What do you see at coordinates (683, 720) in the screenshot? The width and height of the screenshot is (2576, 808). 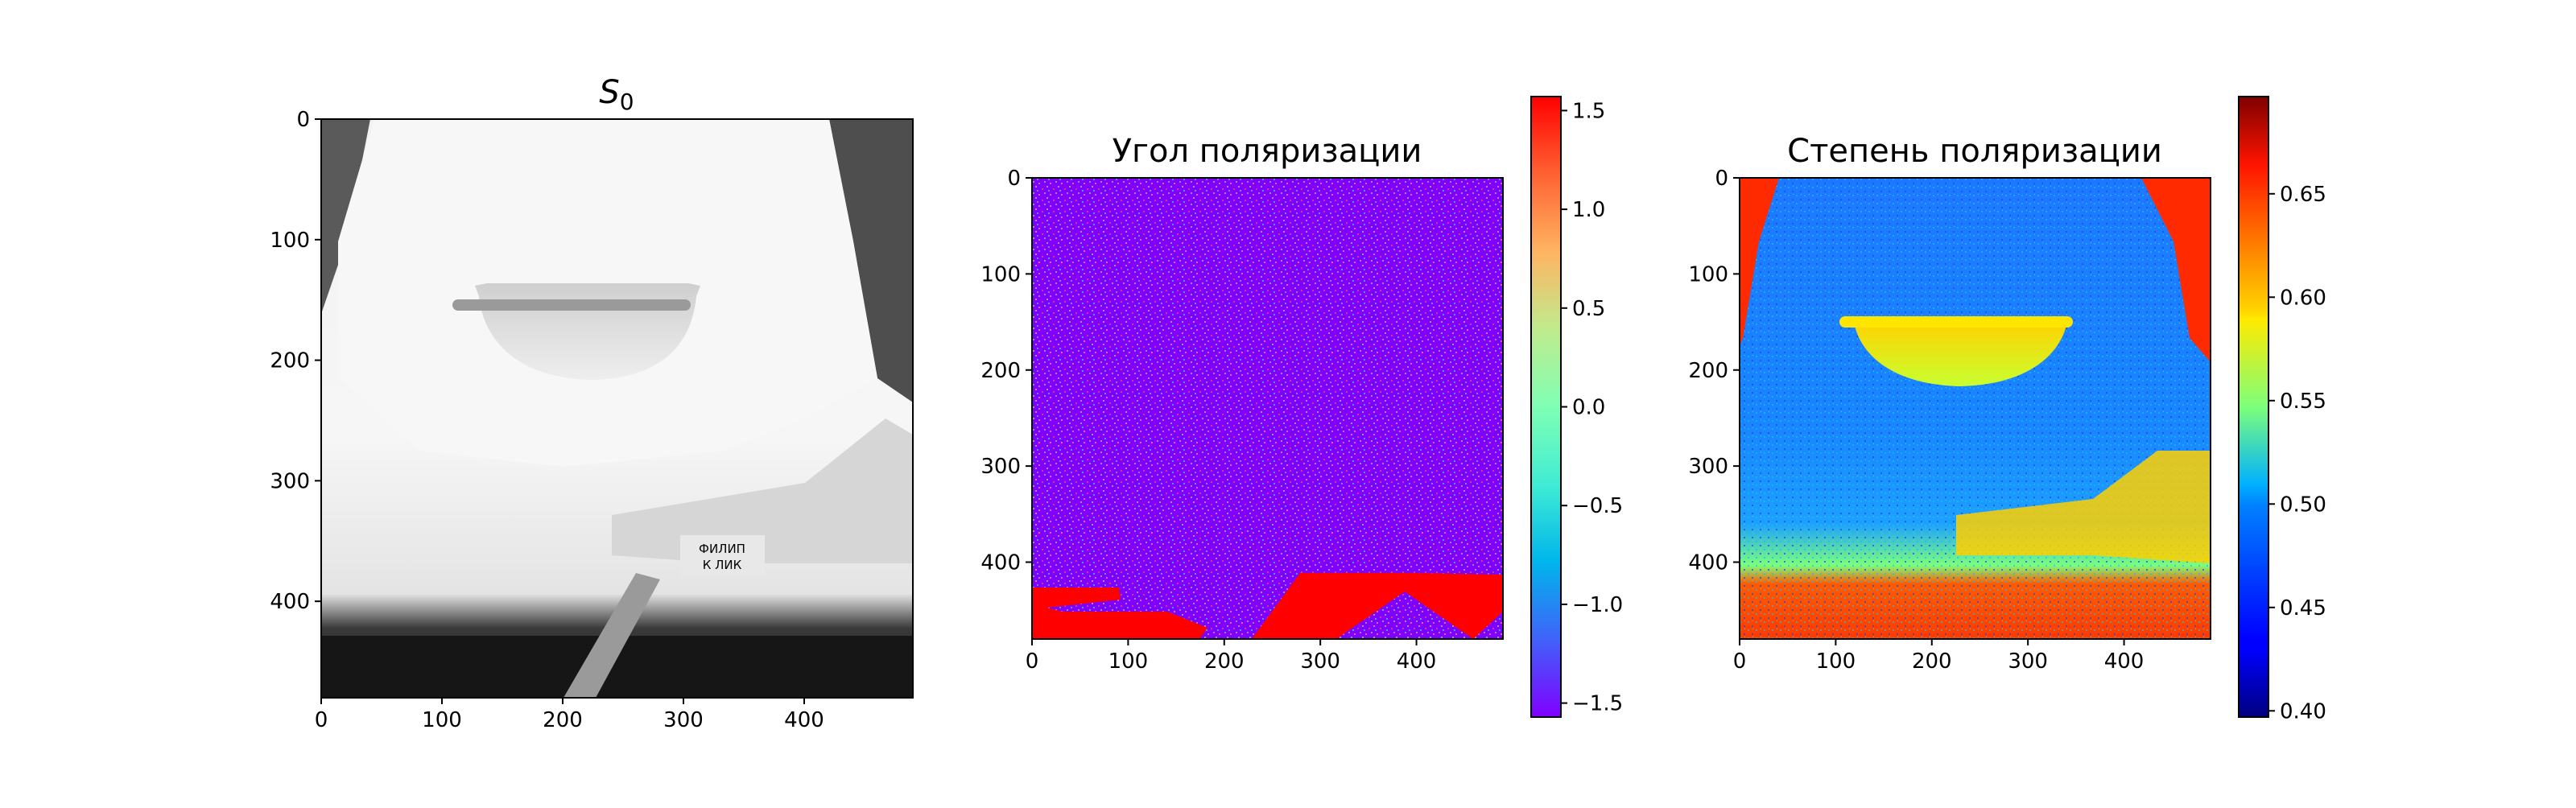 I see `s0-xtick-label: 300` at bounding box center [683, 720].